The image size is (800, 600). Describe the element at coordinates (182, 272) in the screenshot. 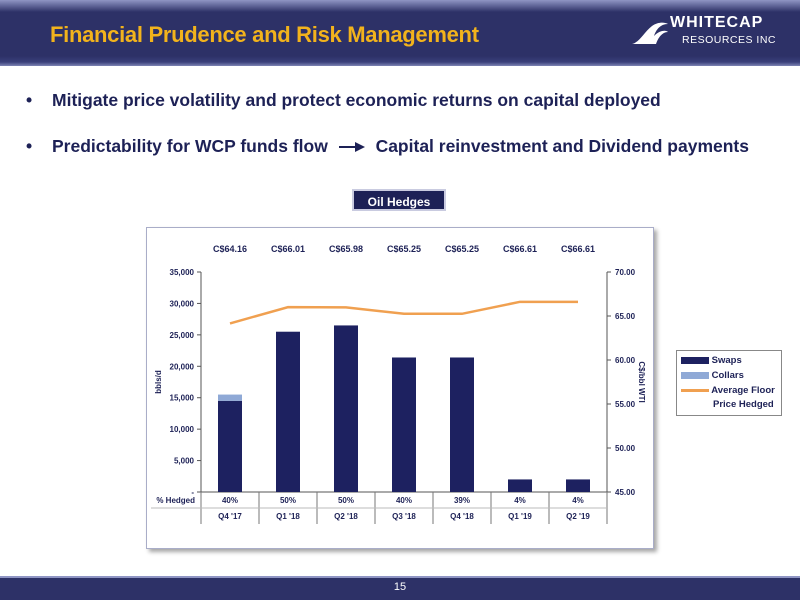

I see `y-tick-label: 35,000` at that location.